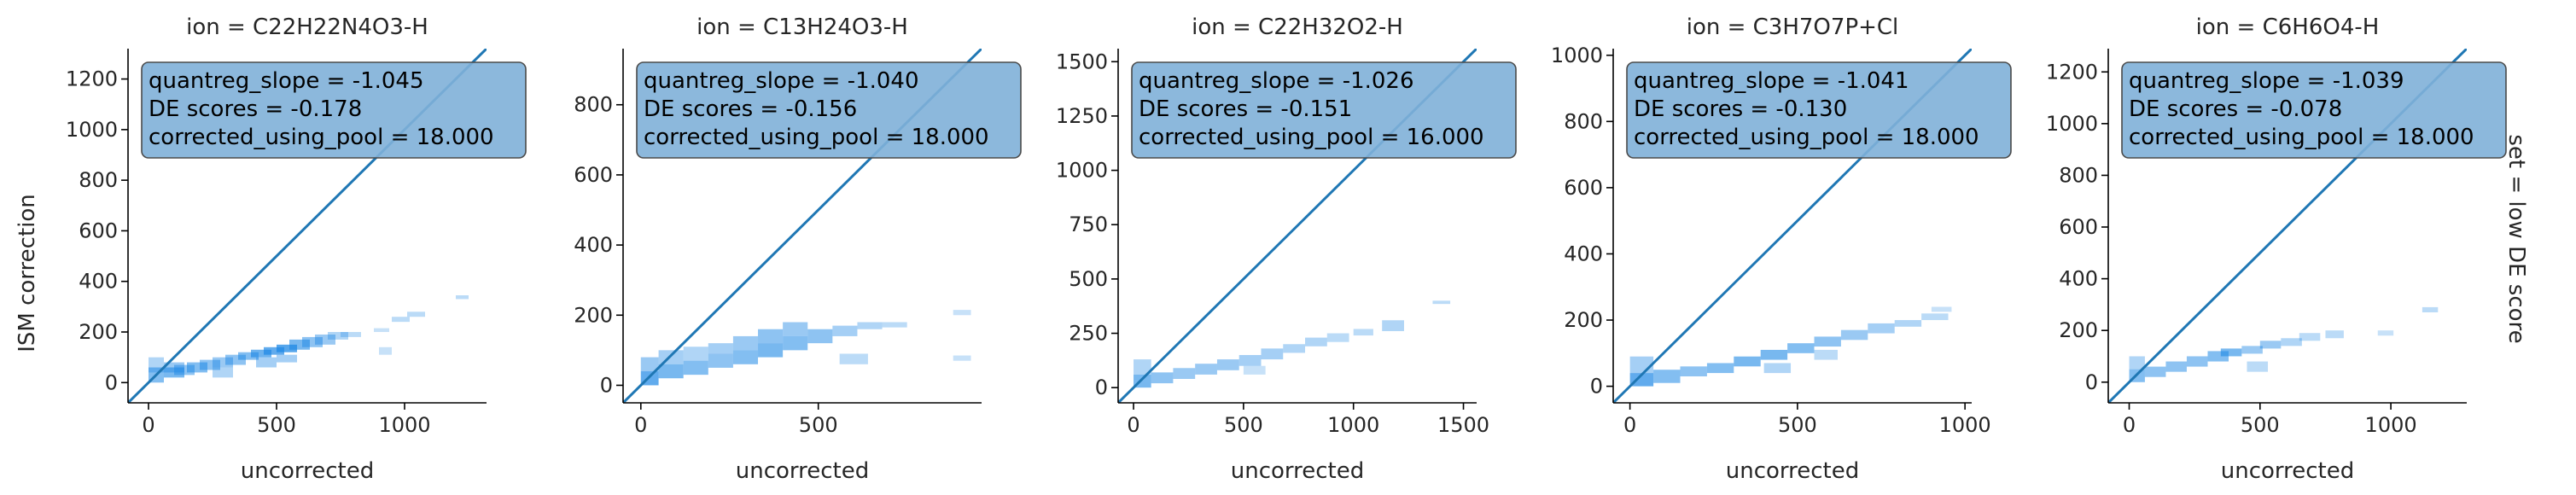  I want to click on y-tick-label: 1500, so click(1082, 61).